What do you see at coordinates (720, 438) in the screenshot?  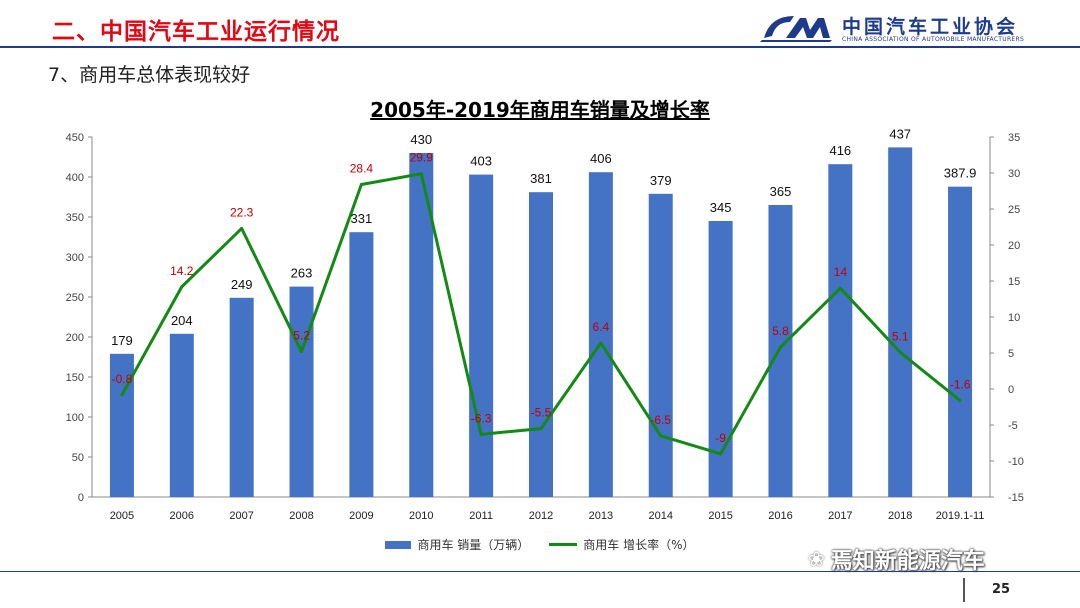 I see `rate-data-label: -9` at bounding box center [720, 438].